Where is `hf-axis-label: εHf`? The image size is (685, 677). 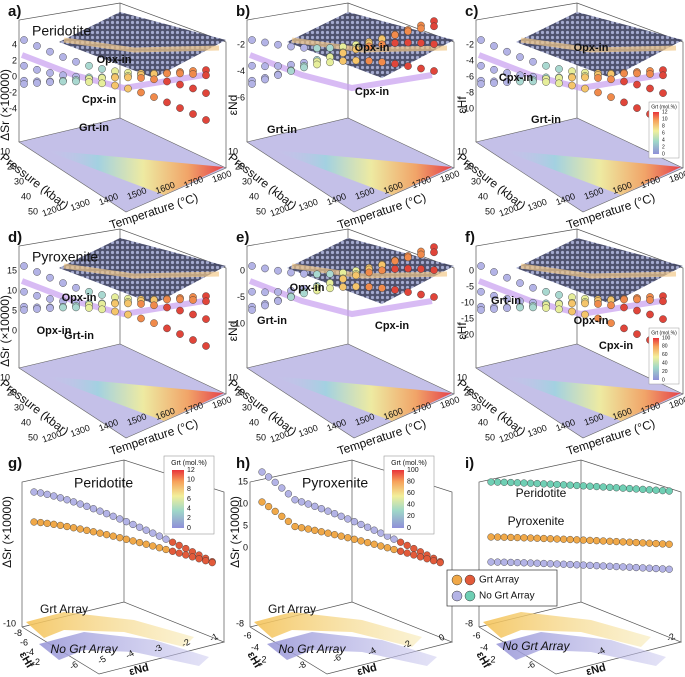 hf-axis-label: εHf is located at coordinates (483, 660).